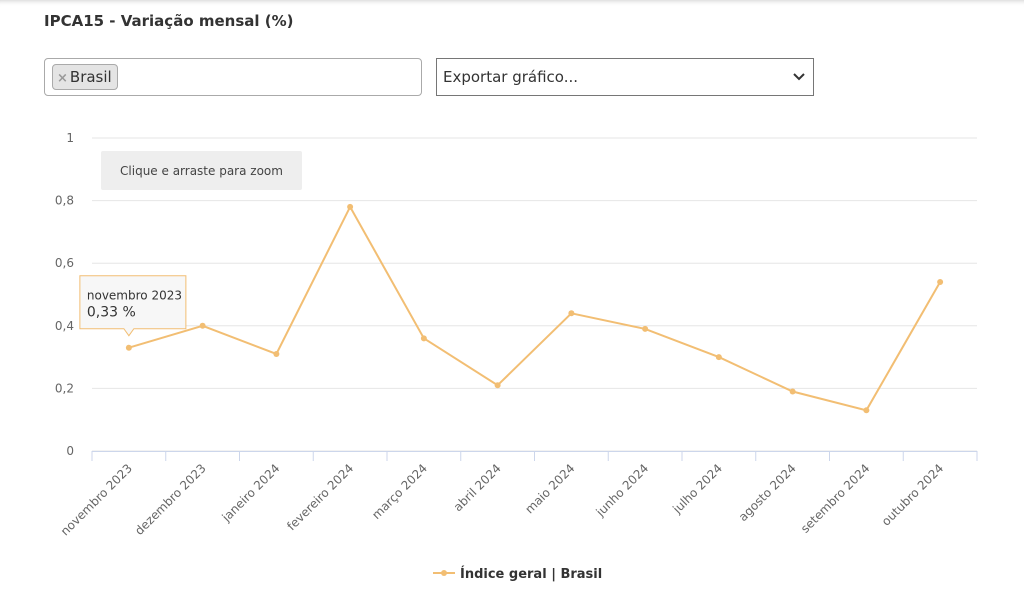 The width and height of the screenshot is (1024, 603). Describe the element at coordinates (622, 490) in the screenshot. I see `x-tick-label: junho 2024` at that location.